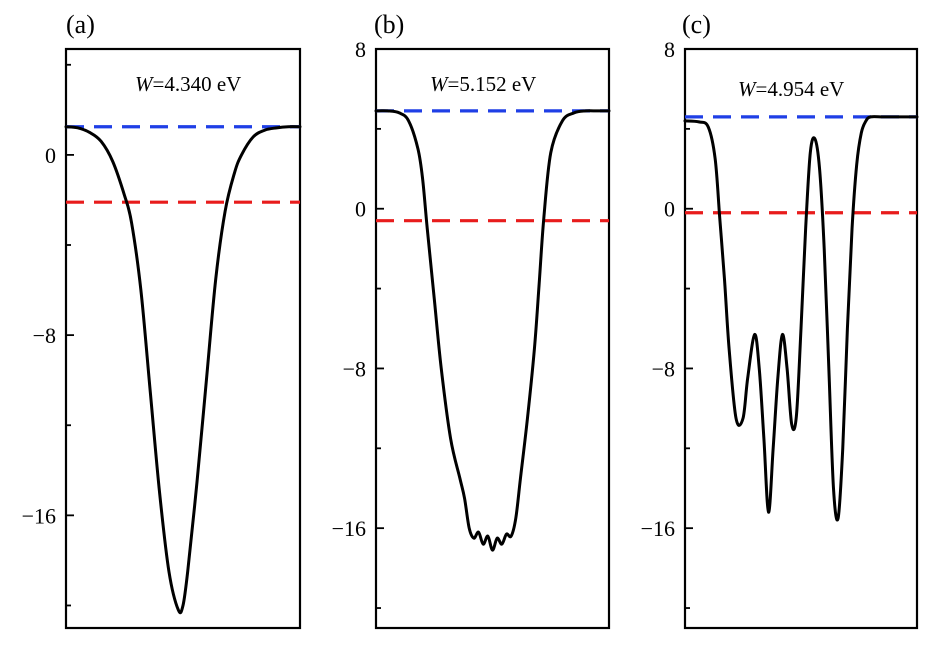  Describe the element at coordinates (696, 24) in the screenshot. I see `panel-label: (c)` at that location.